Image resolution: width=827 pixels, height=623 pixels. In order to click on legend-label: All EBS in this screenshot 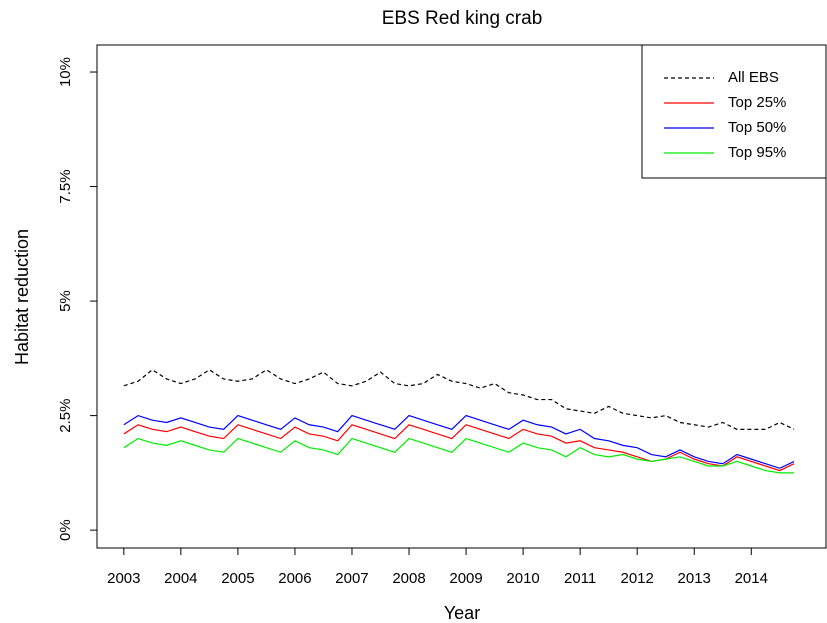, I will do `click(753, 77)`.